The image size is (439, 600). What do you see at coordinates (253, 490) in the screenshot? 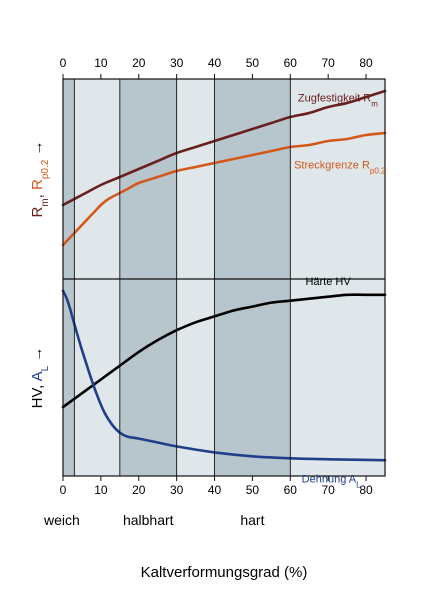
I see `x-tick-label-bottom-5: 50` at bounding box center [253, 490].